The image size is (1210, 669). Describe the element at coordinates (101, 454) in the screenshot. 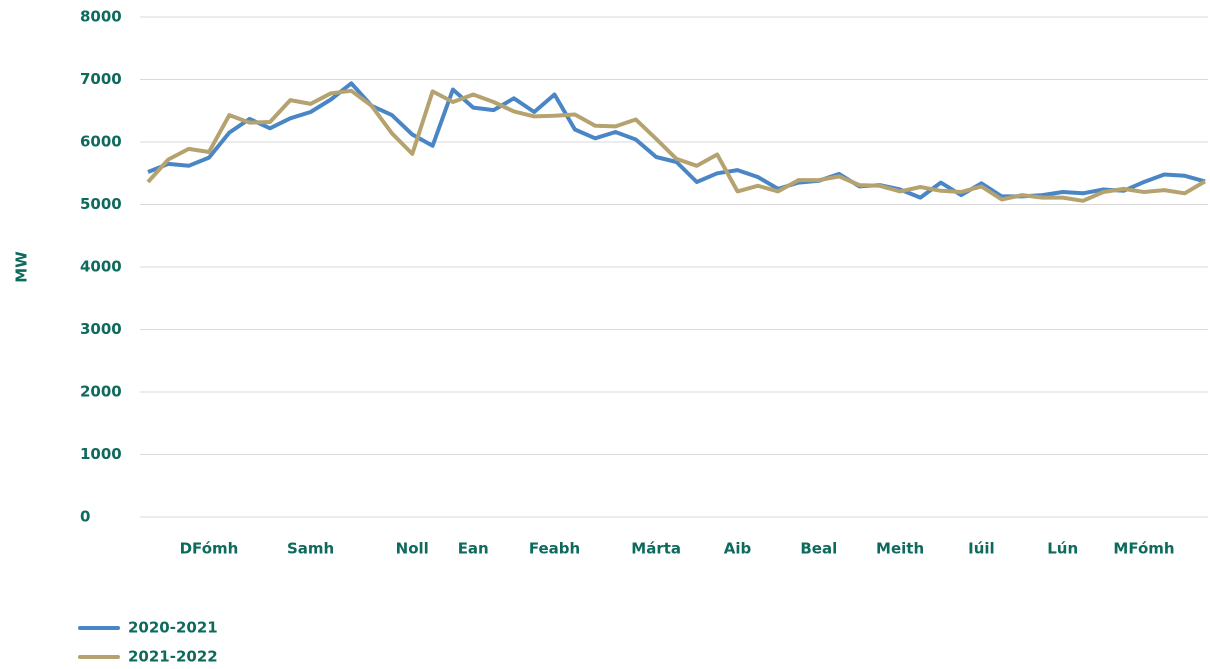

I see `y-tick-label: 1000` at that location.